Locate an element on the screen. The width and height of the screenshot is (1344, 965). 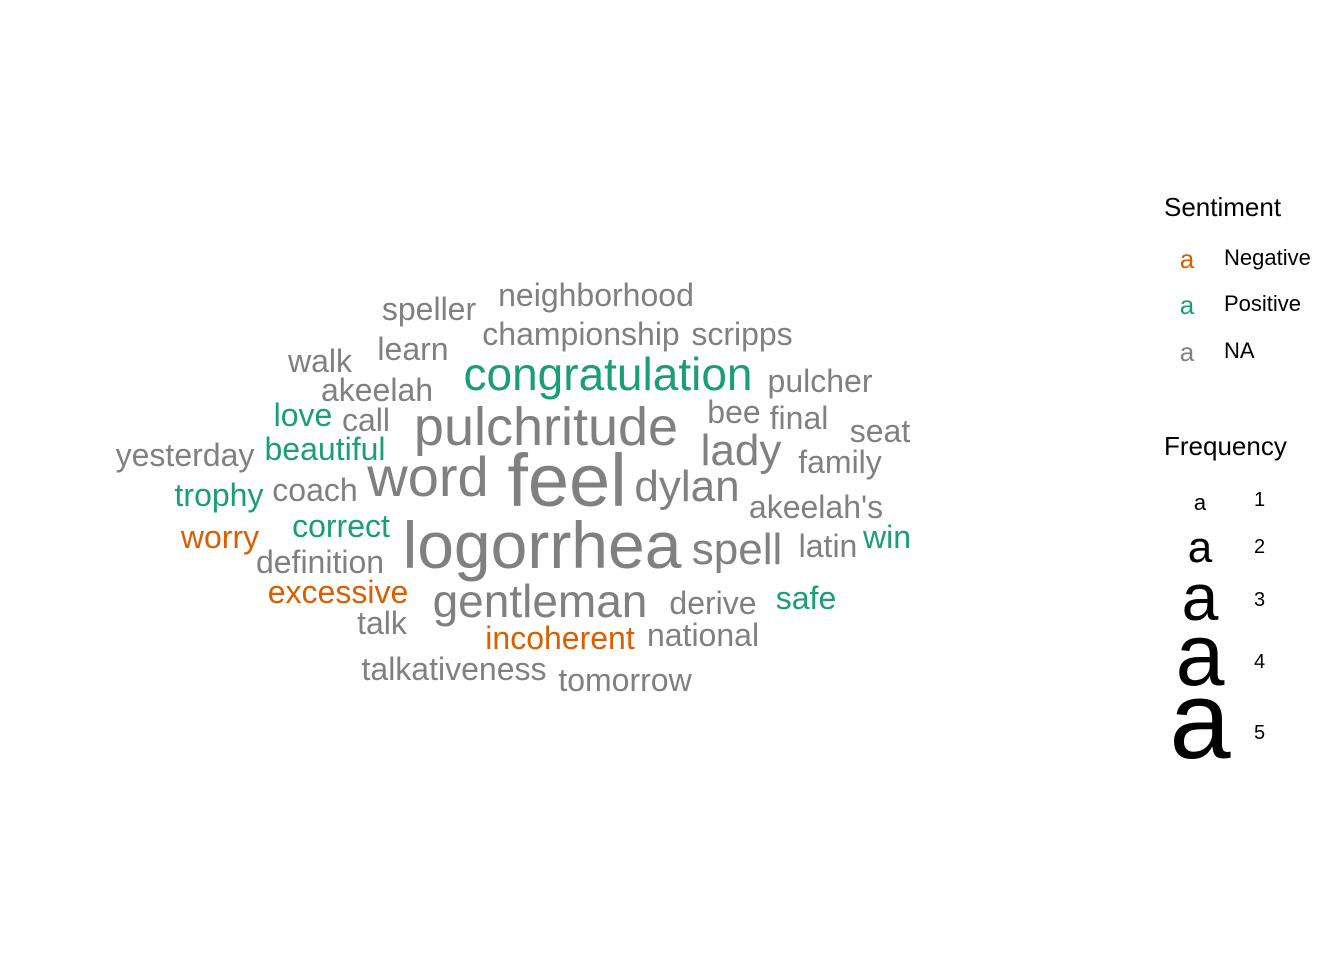
word-tomorrow: tomorrow is located at coordinates (625, 680).